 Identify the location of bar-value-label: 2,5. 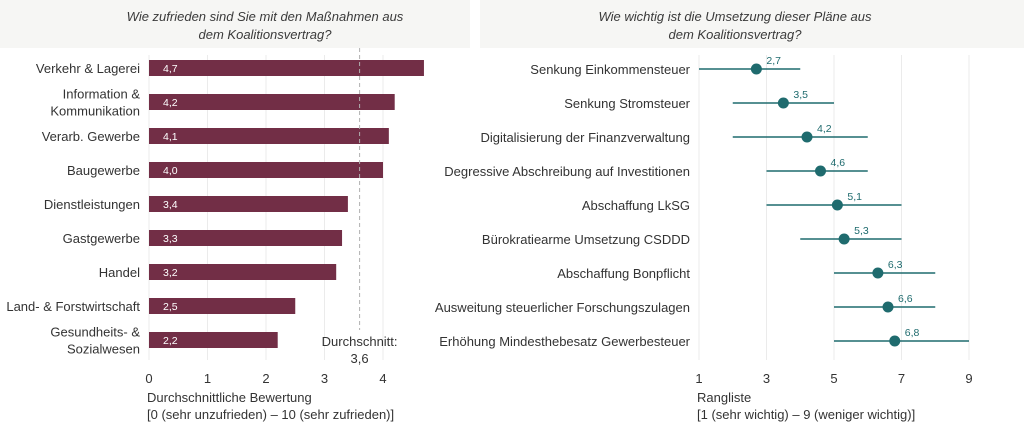
(170, 307).